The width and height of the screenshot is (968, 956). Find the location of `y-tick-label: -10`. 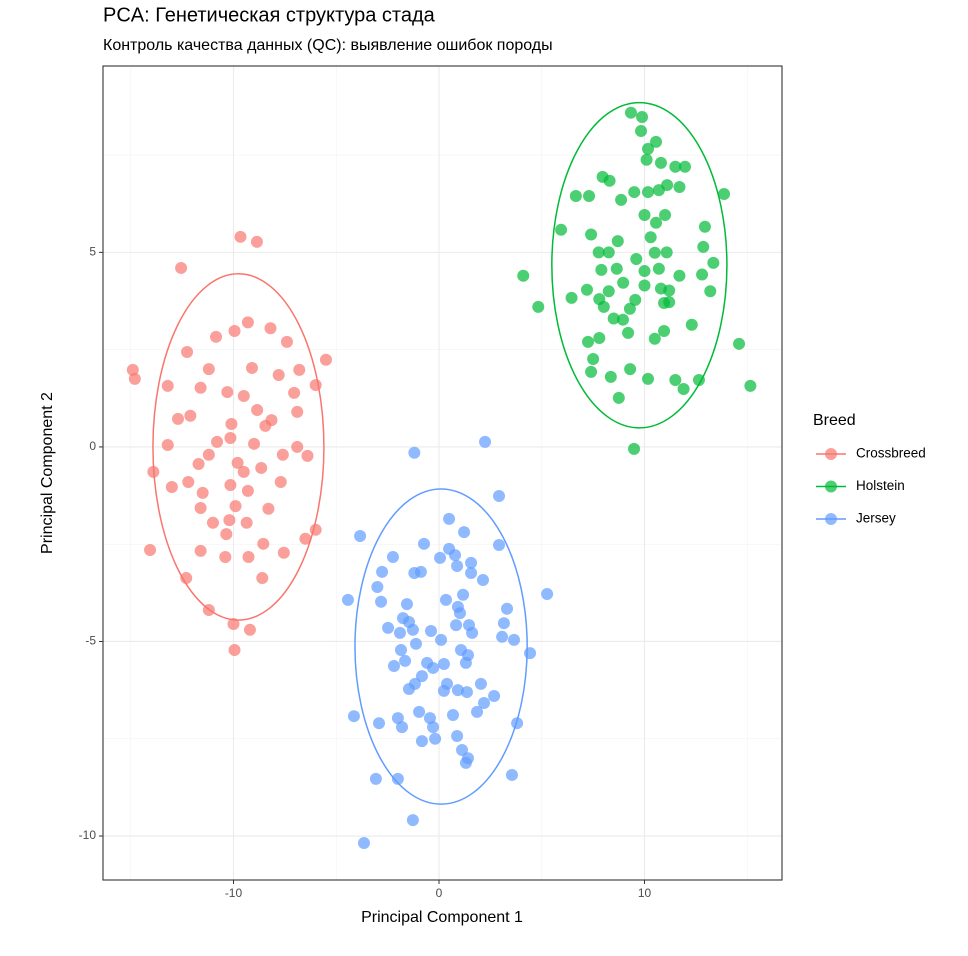

y-tick-label: -10 is located at coordinates (88, 835).